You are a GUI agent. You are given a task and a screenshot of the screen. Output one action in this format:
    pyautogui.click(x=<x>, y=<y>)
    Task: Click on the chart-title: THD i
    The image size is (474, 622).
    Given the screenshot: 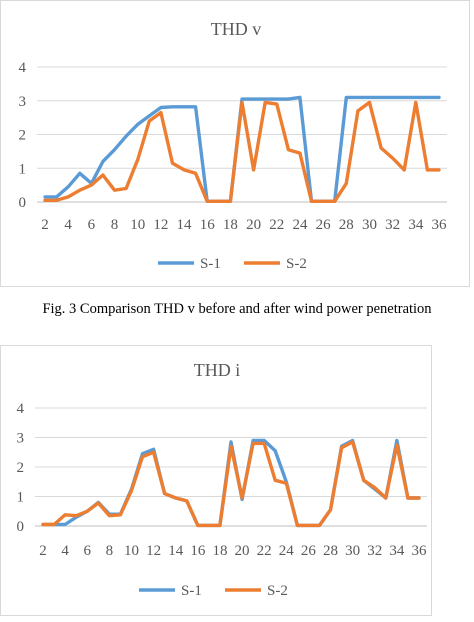 What is the action you would take?
    pyautogui.click(x=217, y=370)
    